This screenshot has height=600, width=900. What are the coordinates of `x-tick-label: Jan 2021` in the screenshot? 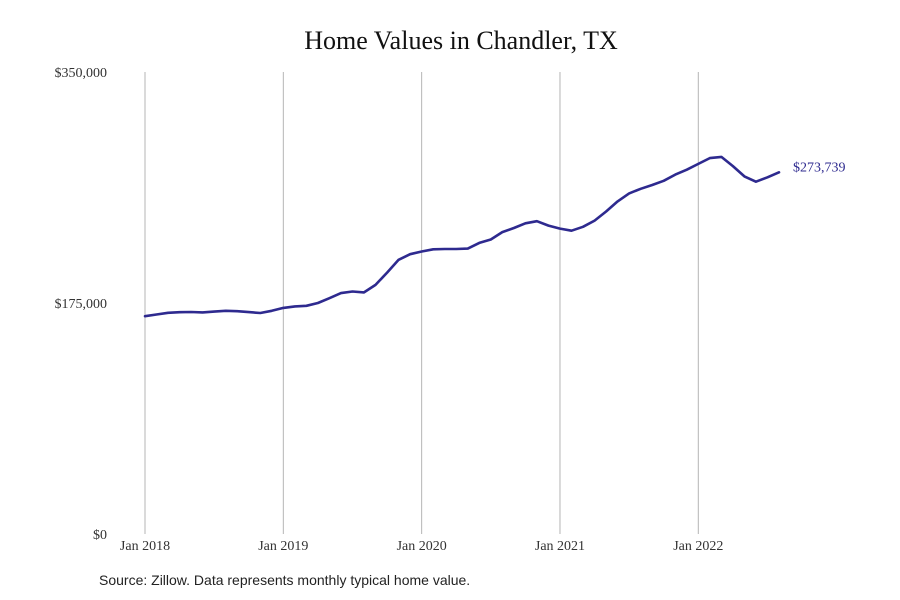 It's located at (560, 546).